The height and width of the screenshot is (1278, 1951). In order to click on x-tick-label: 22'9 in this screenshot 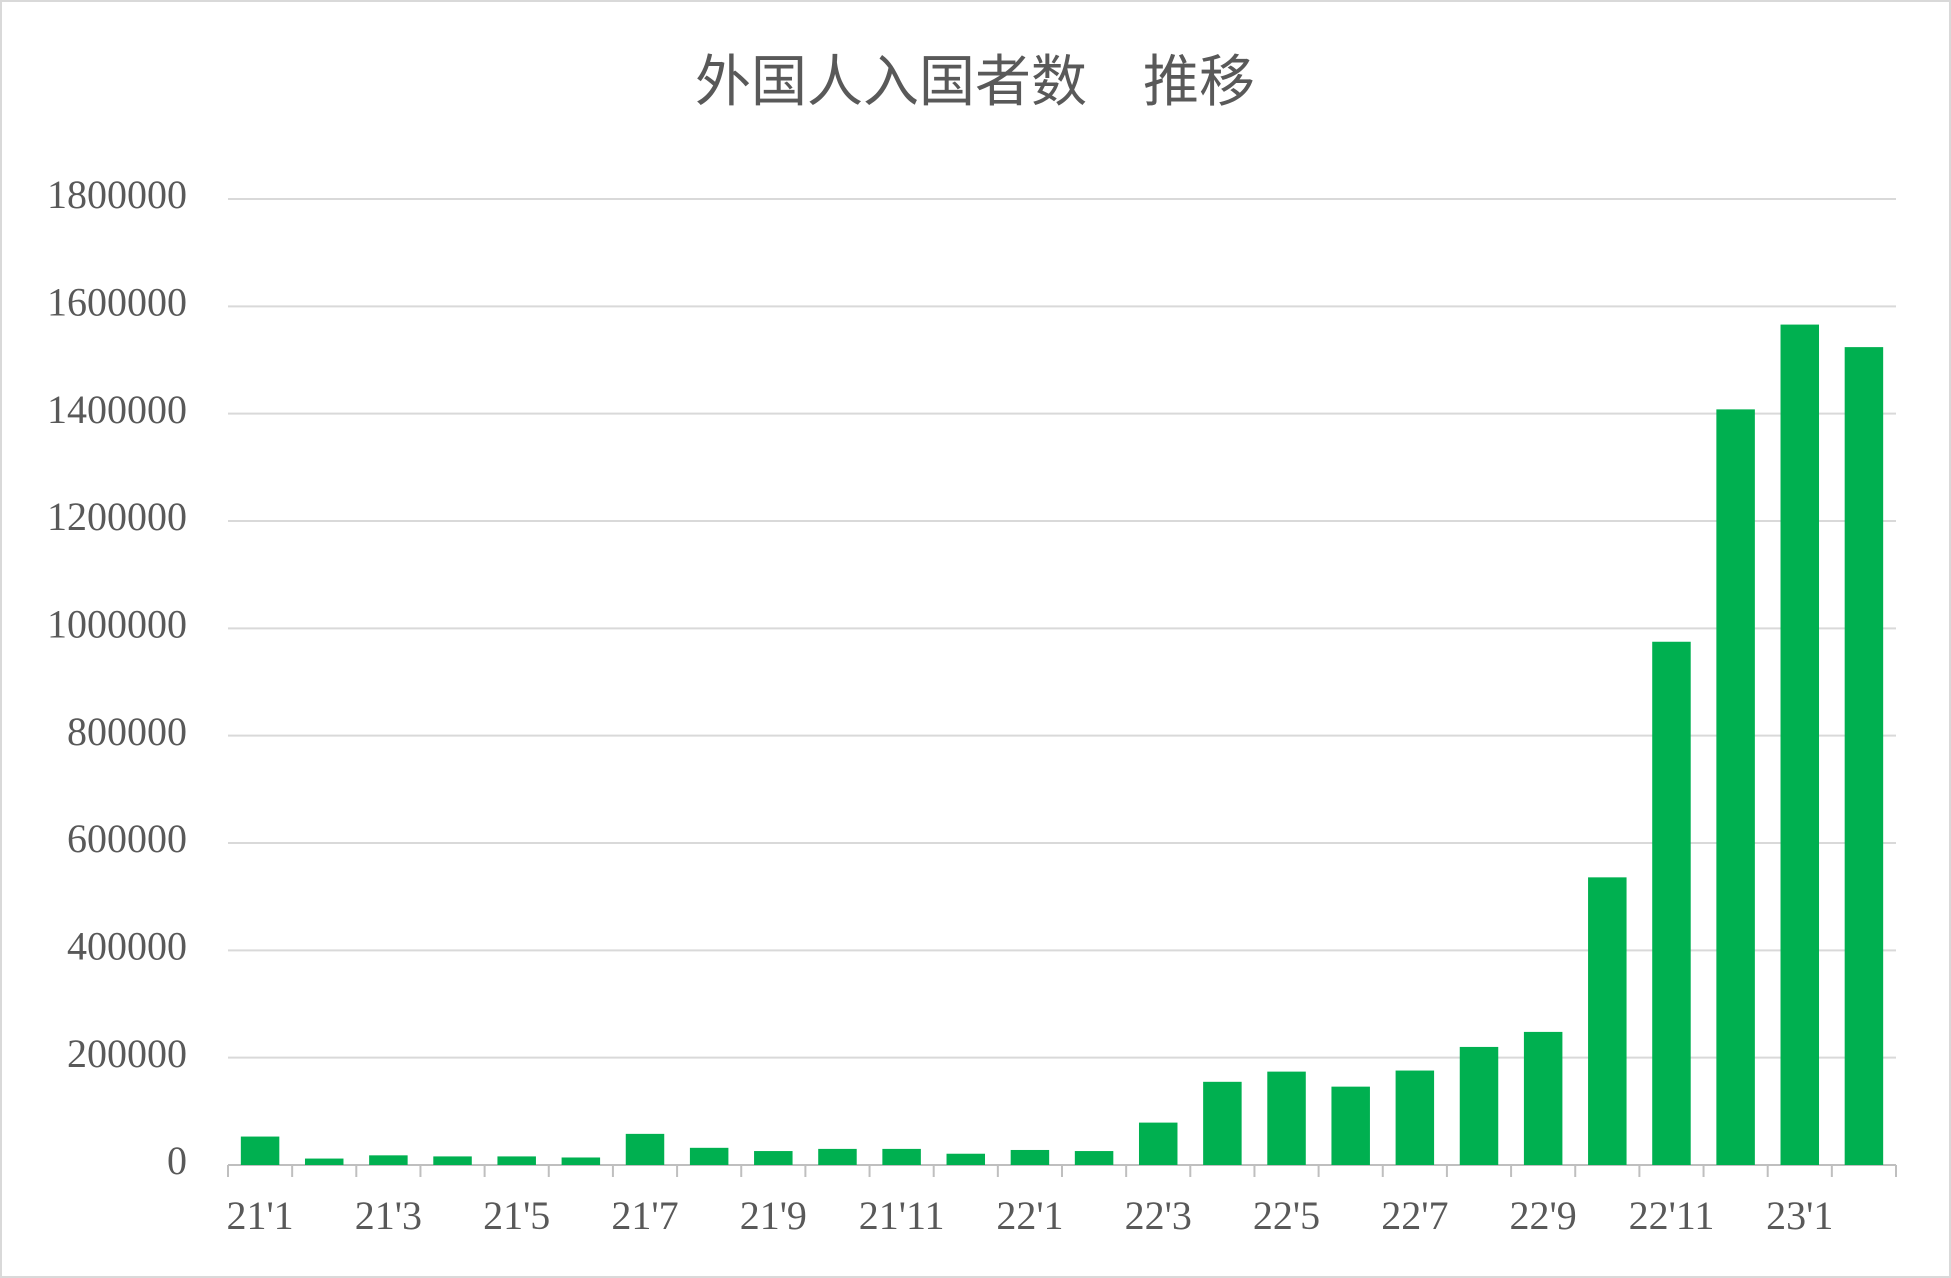, I will do `click(1543, 1215)`.